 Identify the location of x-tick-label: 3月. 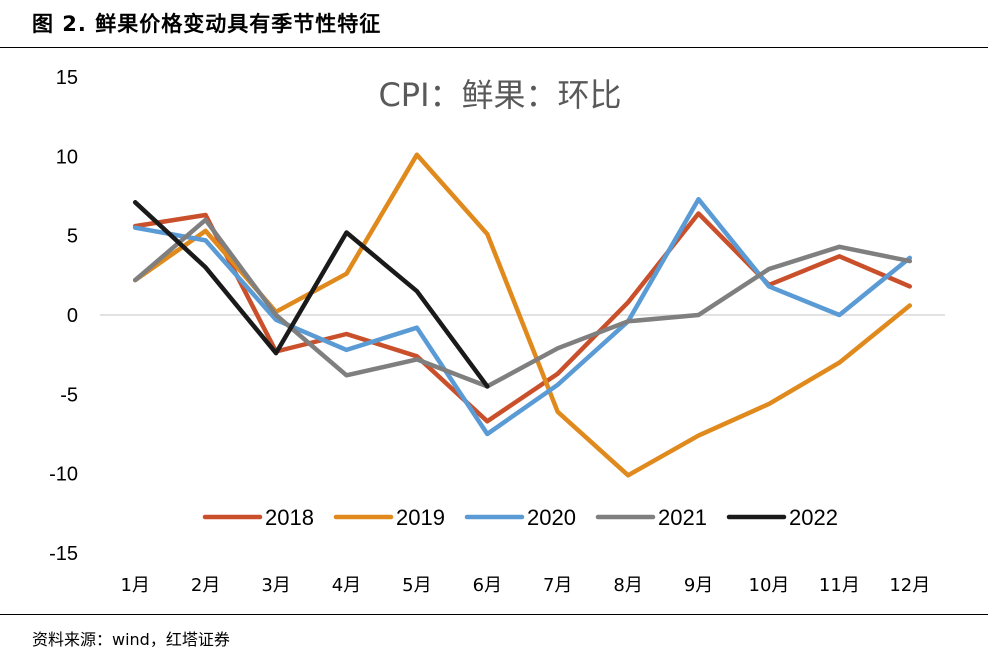
(275, 585).